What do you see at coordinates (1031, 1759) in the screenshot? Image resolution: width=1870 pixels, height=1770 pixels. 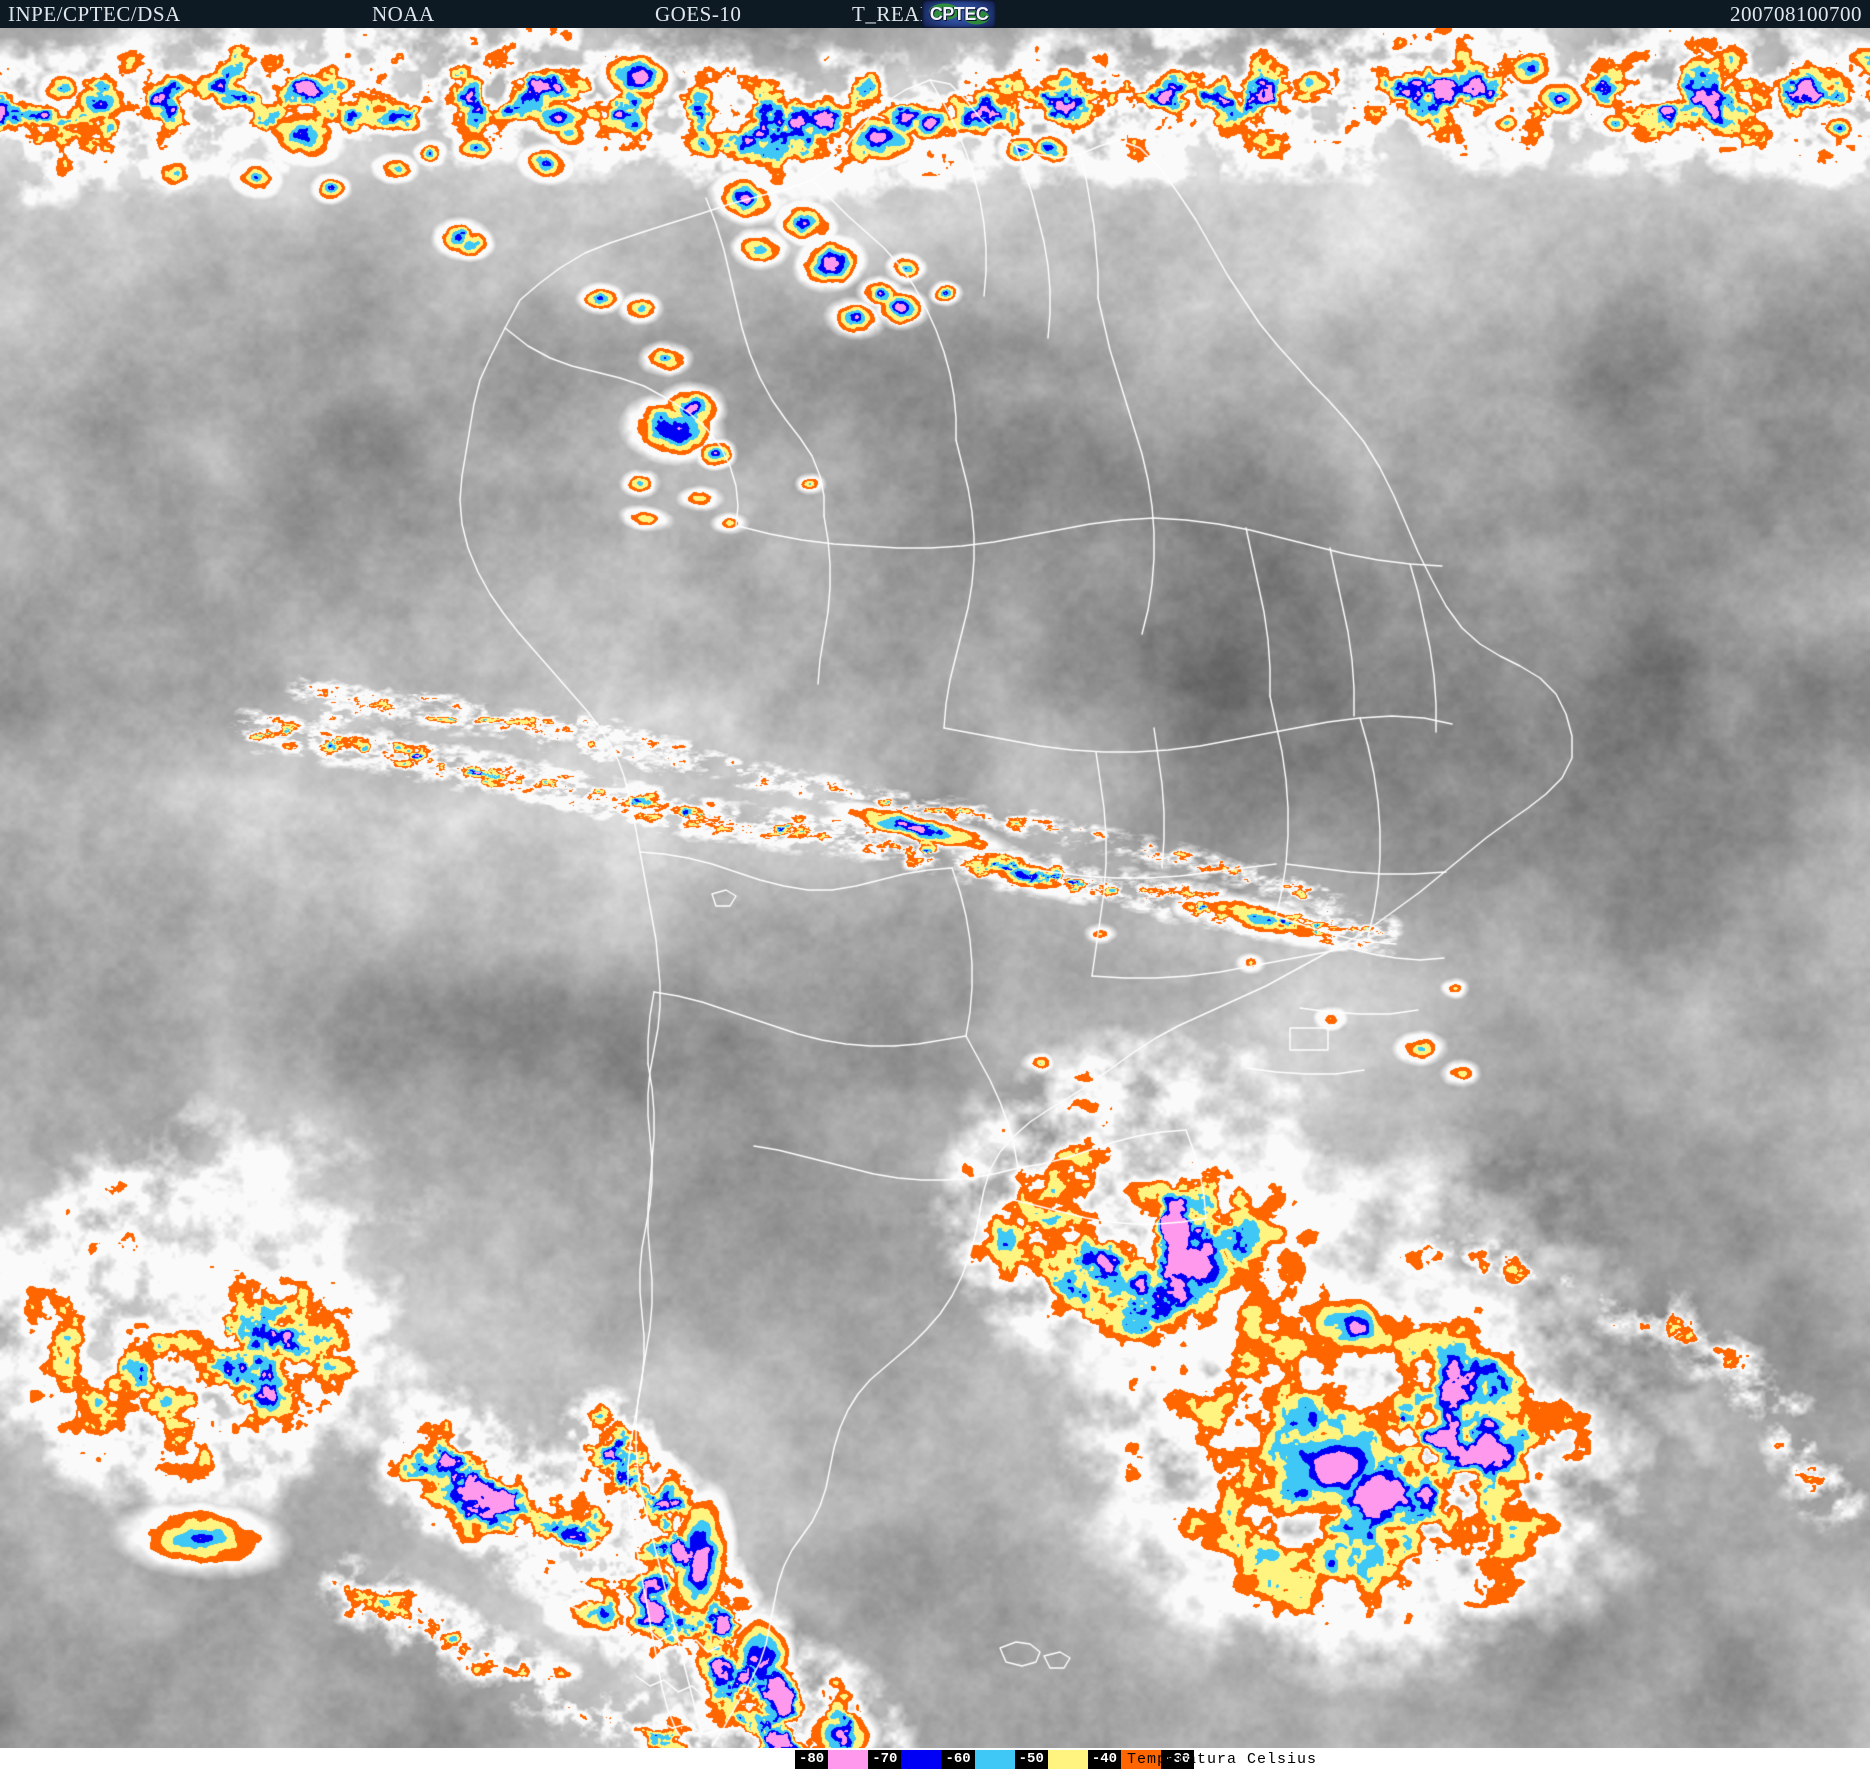 I see `color-scale-tick: -50` at bounding box center [1031, 1759].